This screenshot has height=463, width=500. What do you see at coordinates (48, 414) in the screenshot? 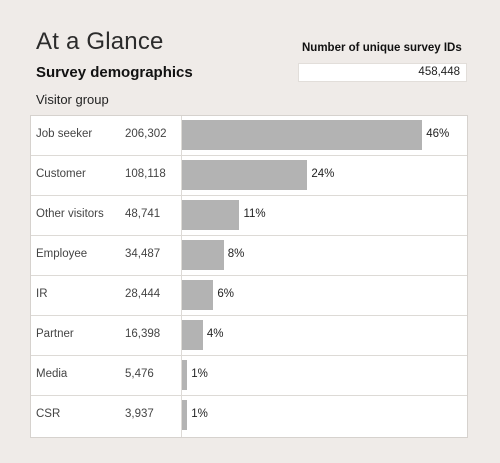
I see `category-label: CSR` at bounding box center [48, 414].